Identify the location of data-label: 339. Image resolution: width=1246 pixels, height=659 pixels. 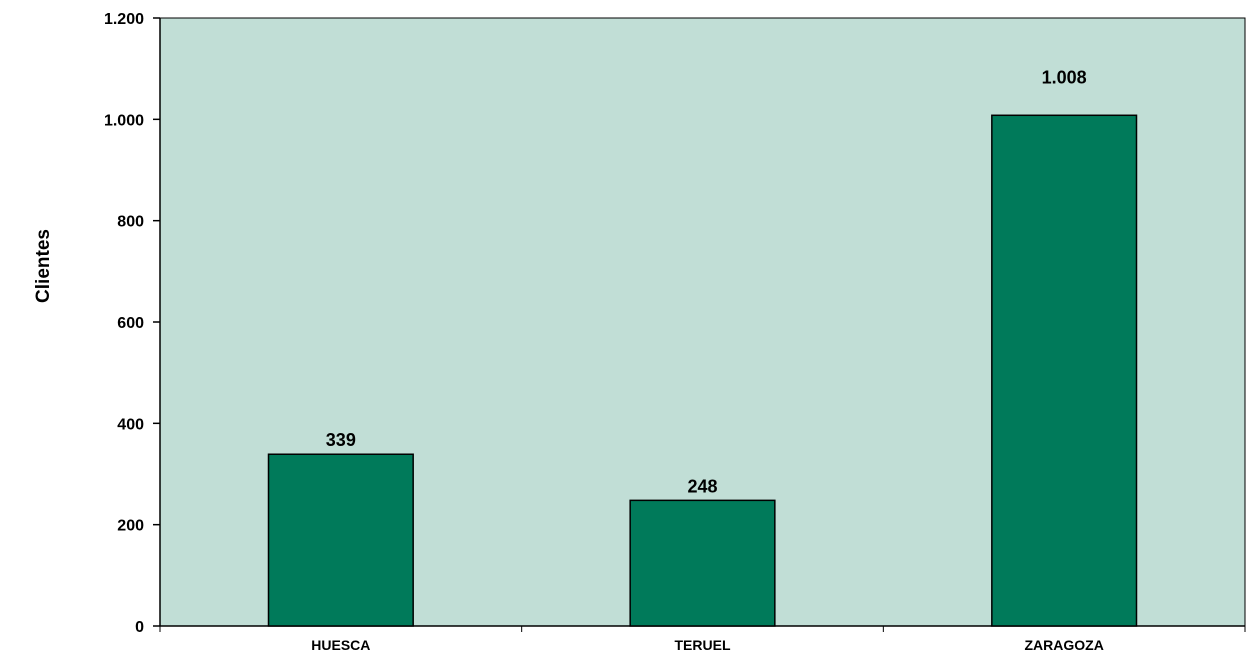
(341, 440).